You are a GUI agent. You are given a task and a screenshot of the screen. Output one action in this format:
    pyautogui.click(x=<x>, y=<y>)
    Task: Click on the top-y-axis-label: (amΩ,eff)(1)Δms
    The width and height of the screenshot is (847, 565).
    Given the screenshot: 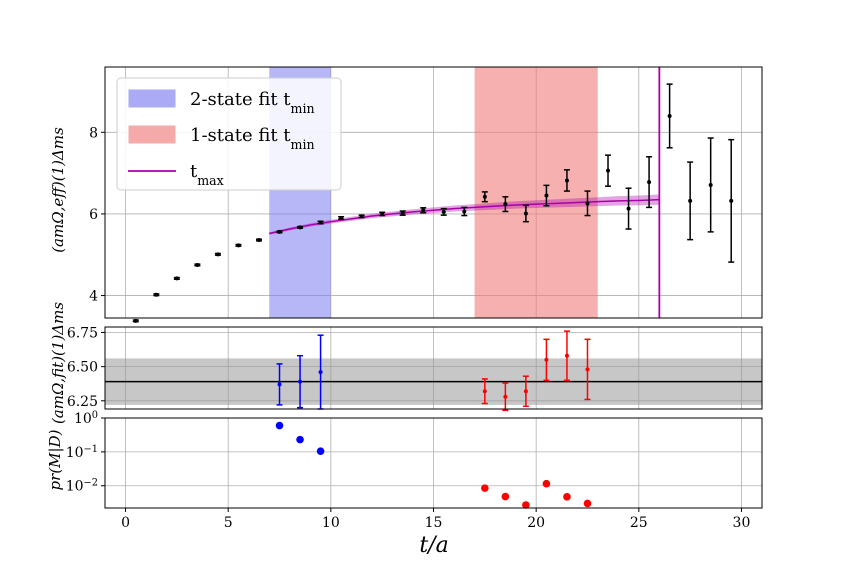 What is the action you would take?
    pyautogui.click(x=58, y=190)
    